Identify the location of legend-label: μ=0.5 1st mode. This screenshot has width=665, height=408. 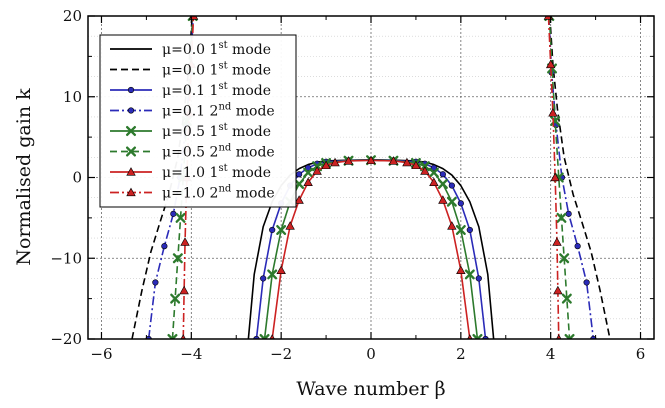
(216, 131).